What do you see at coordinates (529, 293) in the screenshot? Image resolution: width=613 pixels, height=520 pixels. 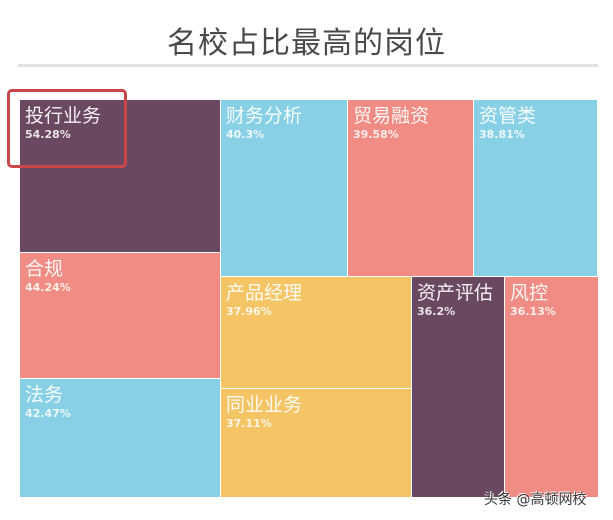 I see `cell-label: 风控` at bounding box center [529, 293].